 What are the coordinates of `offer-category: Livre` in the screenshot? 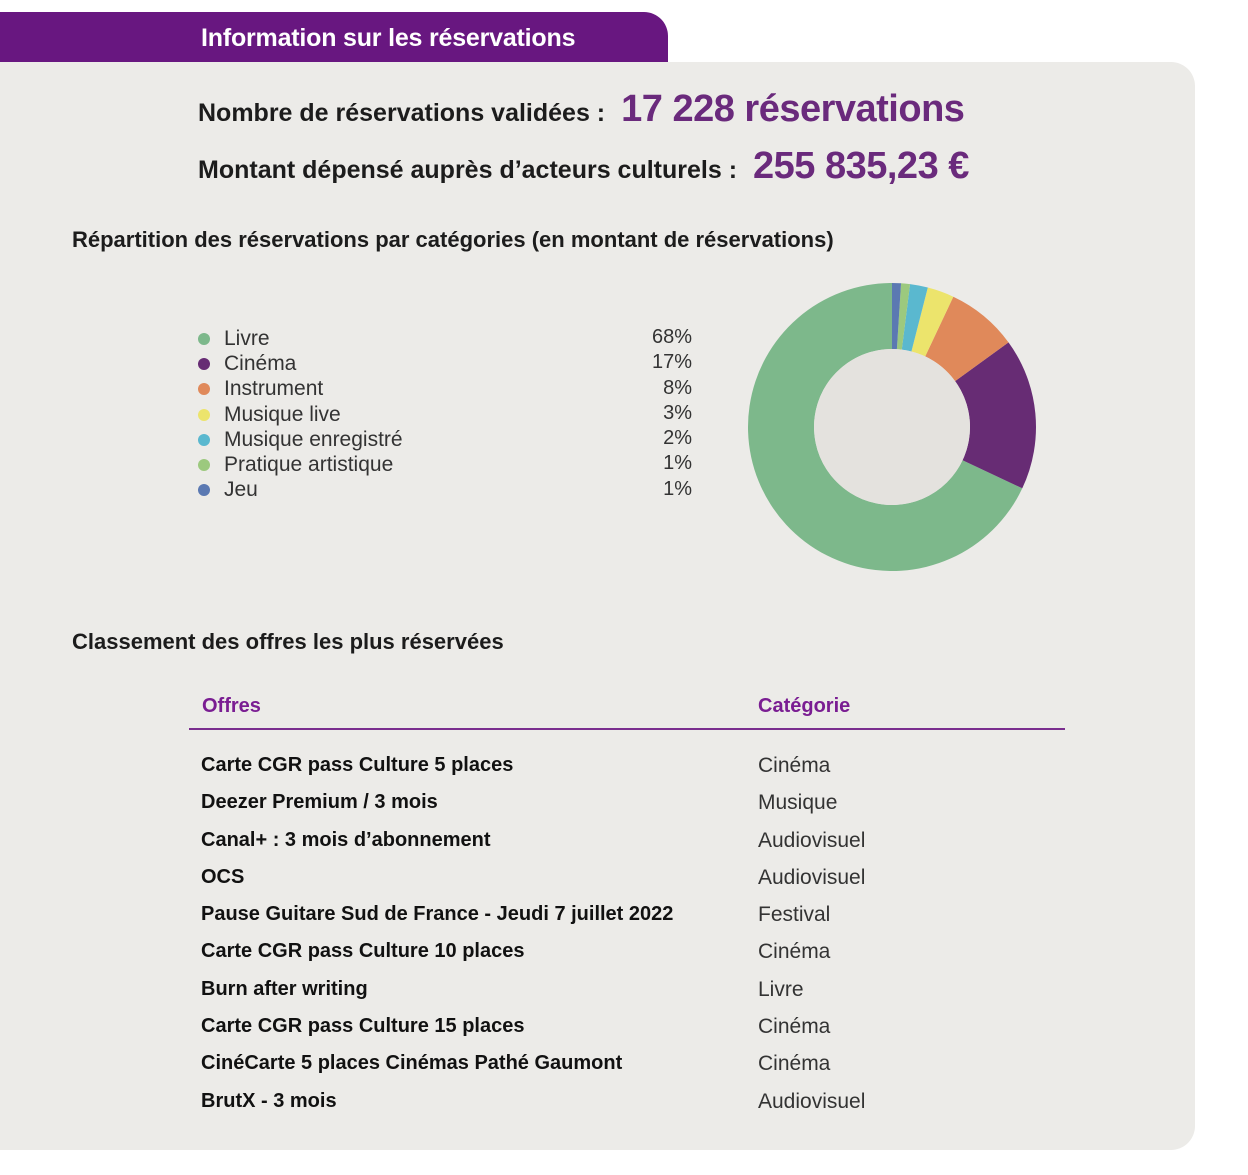 It's located at (781, 989).